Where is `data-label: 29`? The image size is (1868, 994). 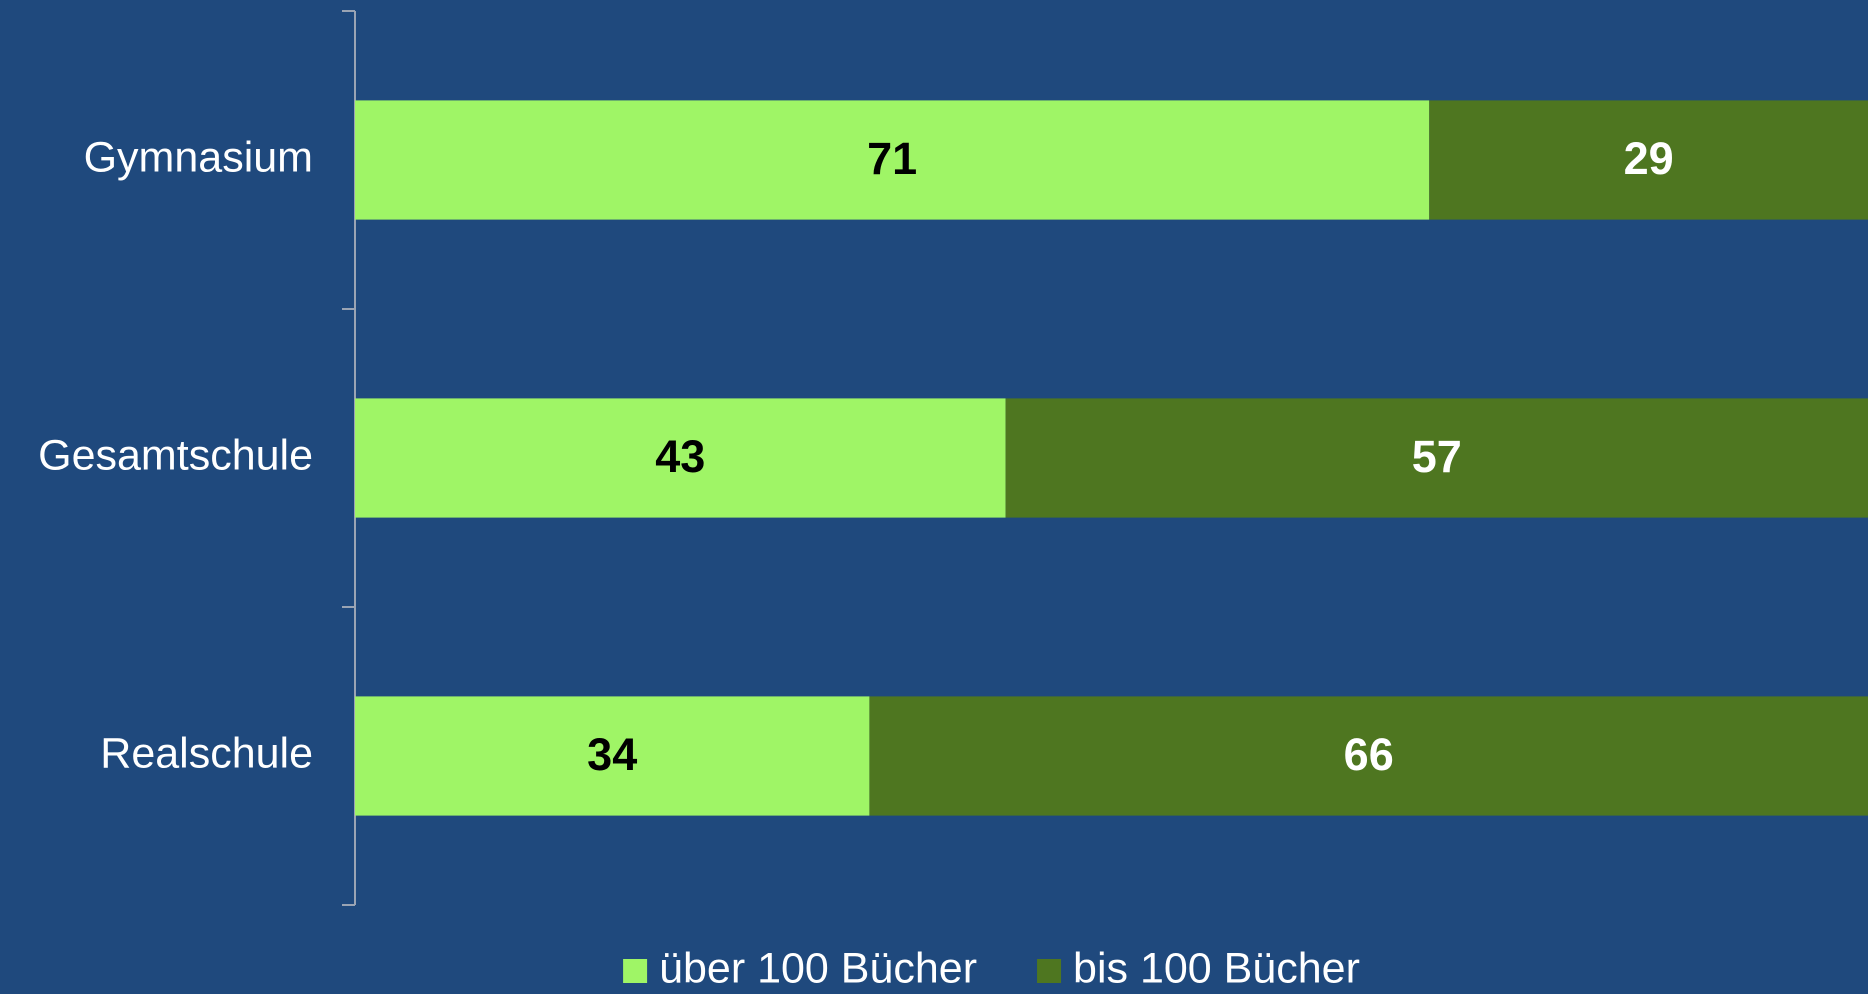 data-label: 29 is located at coordinates (1649, 158).